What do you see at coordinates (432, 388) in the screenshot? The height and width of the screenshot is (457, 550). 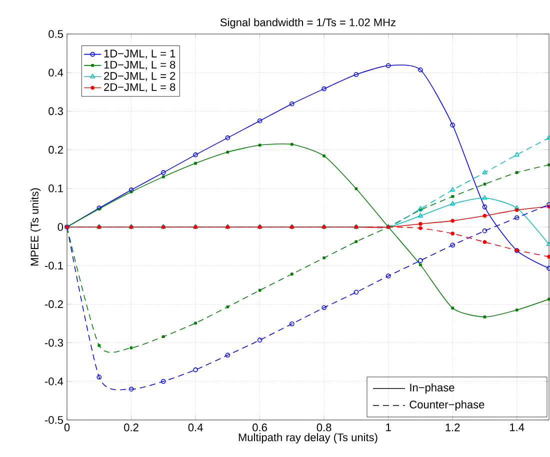 I see `annotation: In−phase` at bounding box center [432, 388].